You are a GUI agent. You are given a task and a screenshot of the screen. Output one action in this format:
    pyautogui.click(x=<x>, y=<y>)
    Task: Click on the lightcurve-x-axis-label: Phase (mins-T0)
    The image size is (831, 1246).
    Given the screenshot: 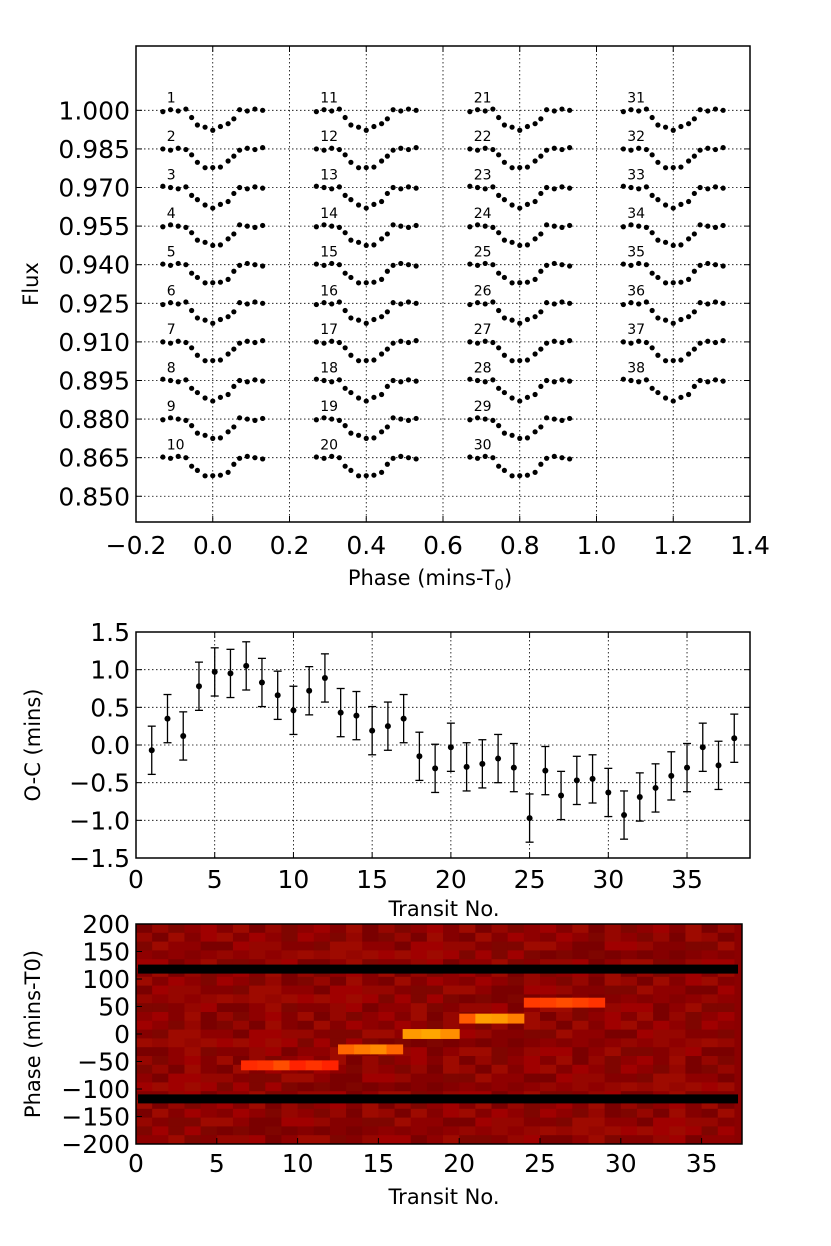 What is the action you would take?
    pyautogui.click(x=430, y=580)
    